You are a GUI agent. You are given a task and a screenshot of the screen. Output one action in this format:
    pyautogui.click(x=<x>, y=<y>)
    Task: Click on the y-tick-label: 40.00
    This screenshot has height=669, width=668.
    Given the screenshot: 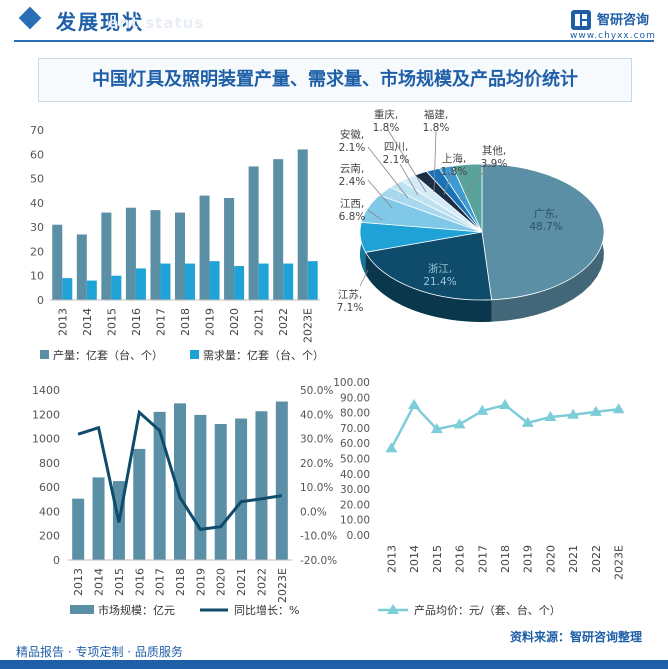 What is the action you would take?
    pyautogui.click(x=355, y=475)
    